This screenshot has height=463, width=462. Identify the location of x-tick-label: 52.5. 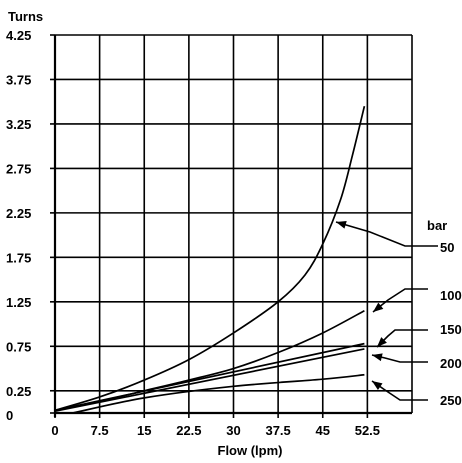
(367, 430).